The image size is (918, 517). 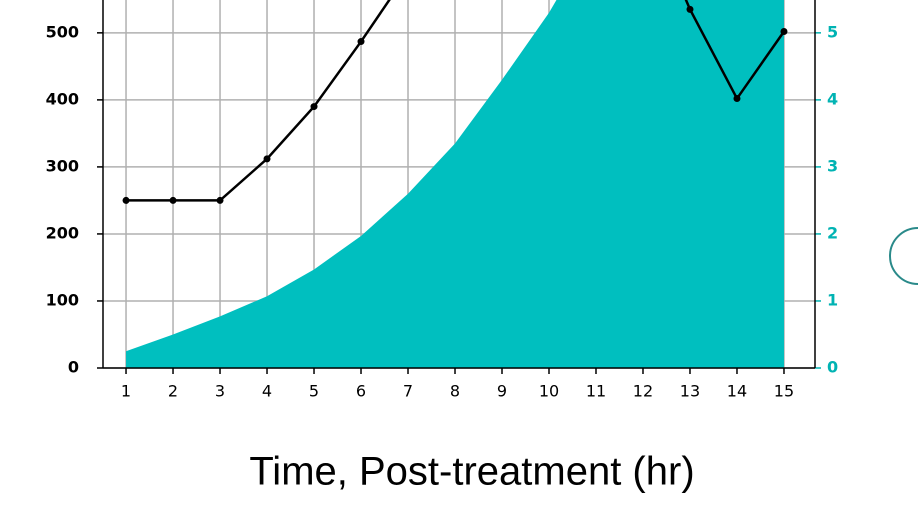 What do you see at coordinates (62, 299) in the screenshot?
I see `y-tick-label: 100` at bounding box center [62, 299].